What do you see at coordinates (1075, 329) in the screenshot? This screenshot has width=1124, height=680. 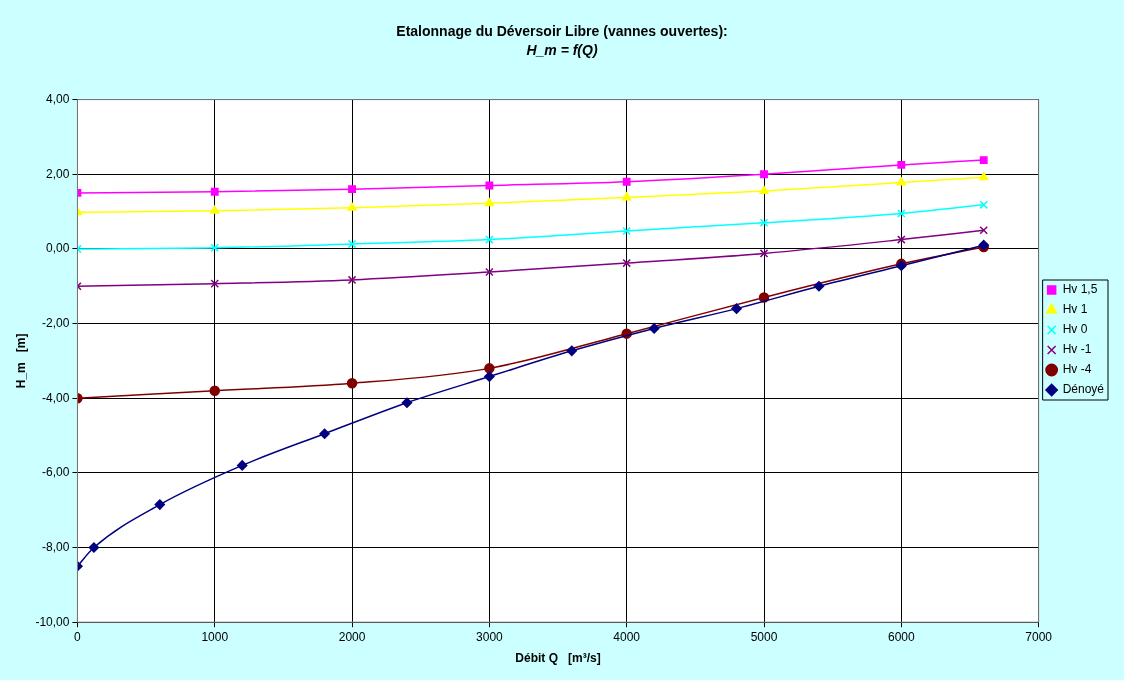 I see `legend-label: Hv 0` at bounding box center [1075, 329].